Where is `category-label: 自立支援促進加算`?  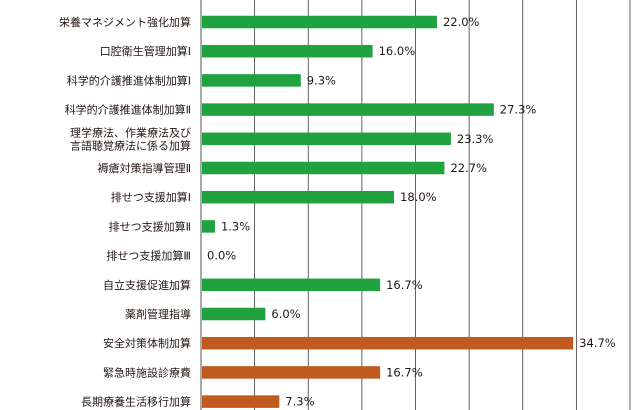
category-label: 自立支援促進加算 is located at coordinates (147, 285).